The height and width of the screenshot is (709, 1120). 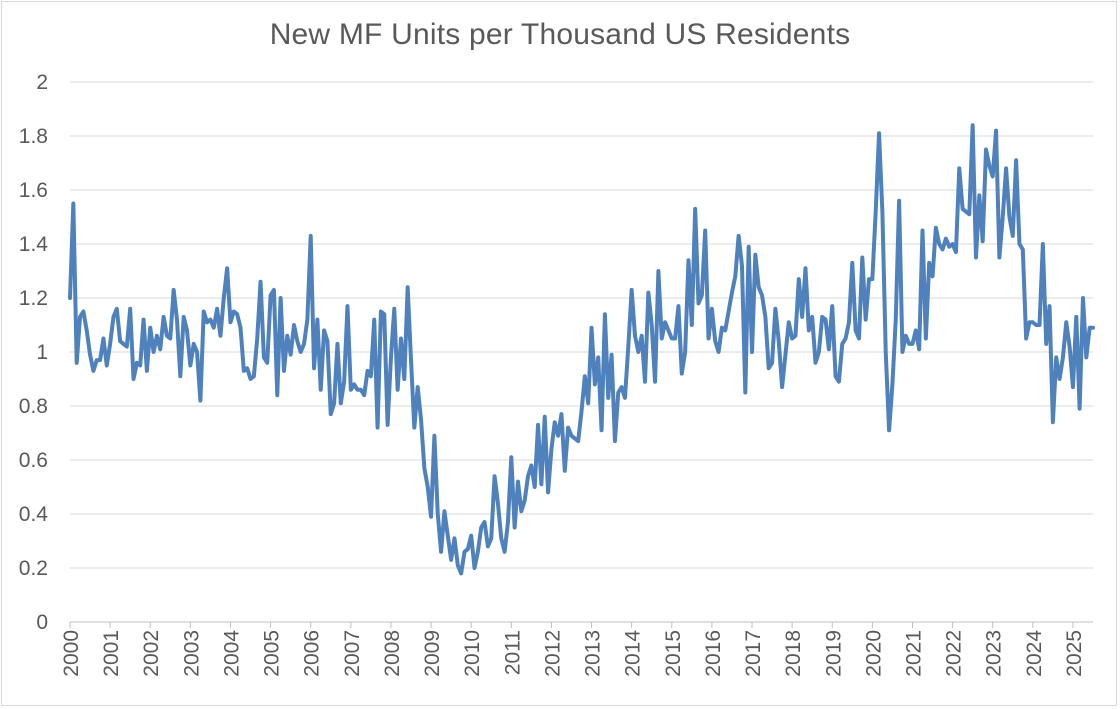 I want to click on y-tick-label: 0.4, so click(x=34, y=514).